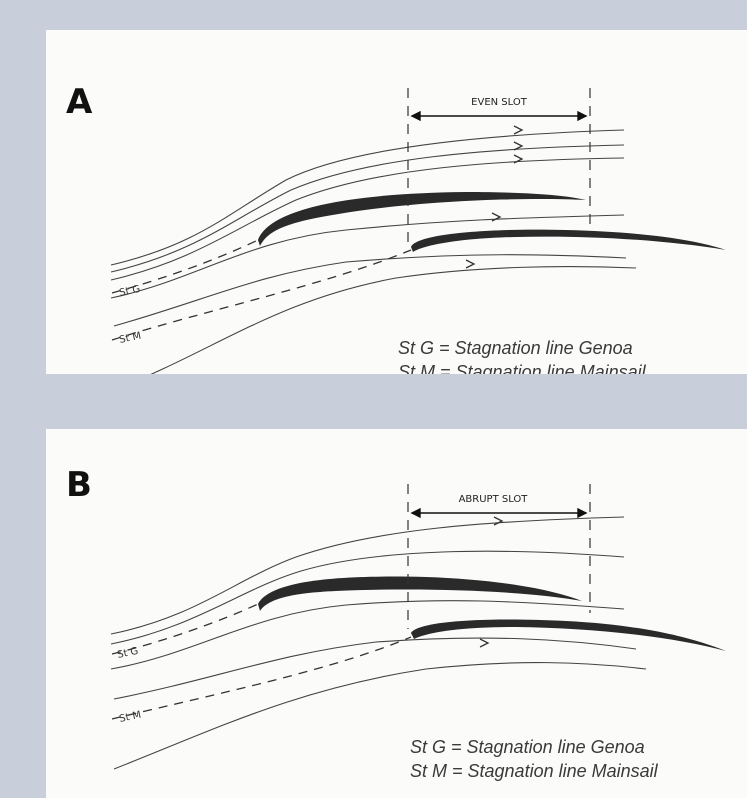 This screenshot has height=798, width=747. I want to click on panel-letter: A, so click(79, 102).